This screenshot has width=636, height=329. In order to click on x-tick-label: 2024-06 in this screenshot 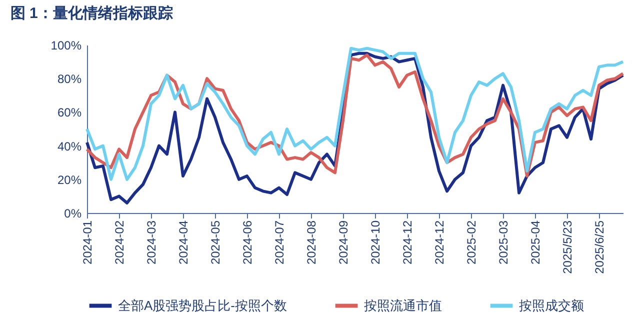, I will do `click(247, 242)`.